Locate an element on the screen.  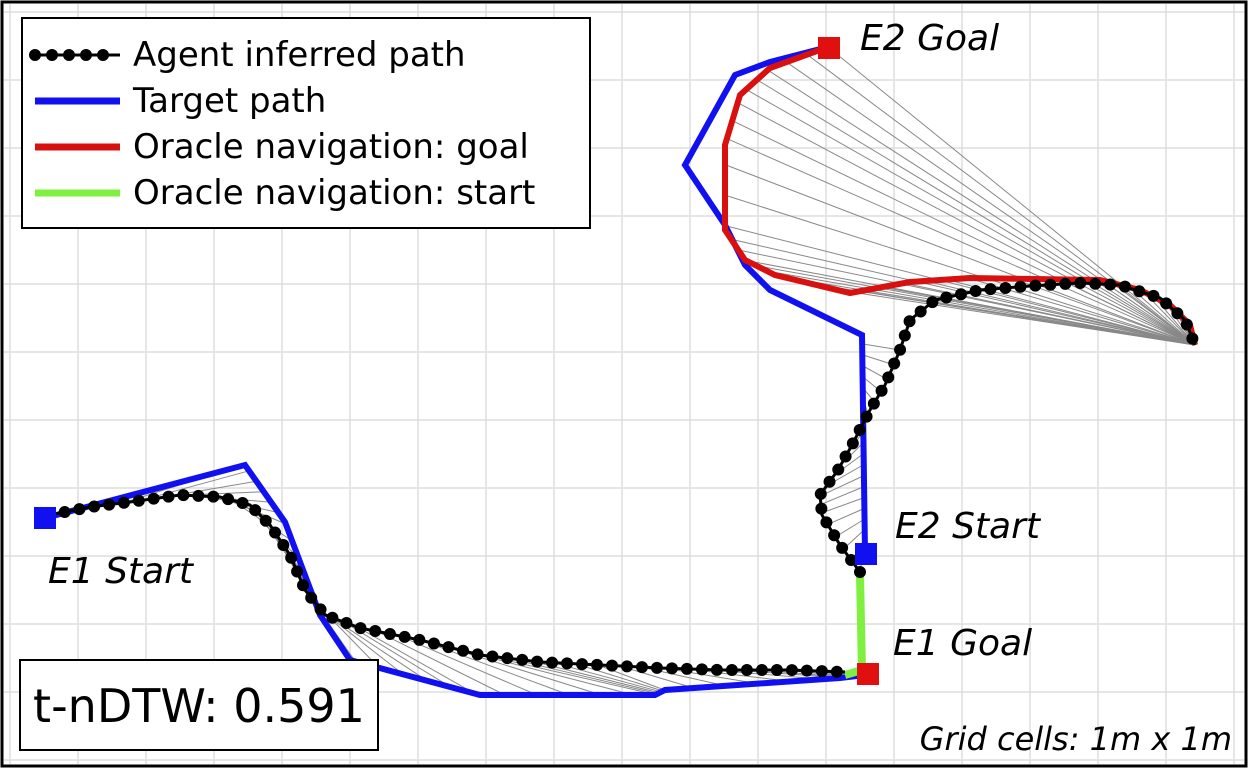
e2-start-marker is located at coordinates (866, 554).